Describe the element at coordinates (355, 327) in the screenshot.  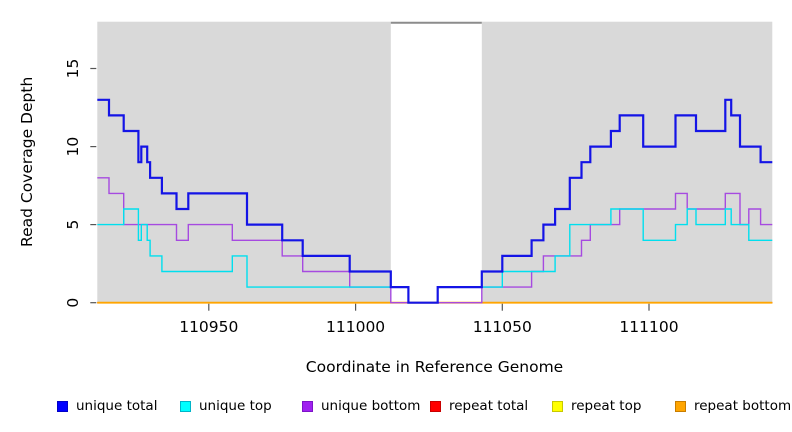
I see `x-tick-label: 111000` at that location.